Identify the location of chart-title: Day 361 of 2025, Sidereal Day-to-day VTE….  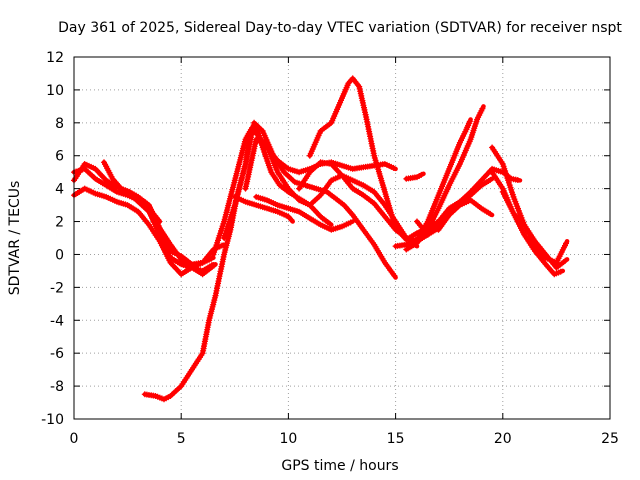
(340, 28).